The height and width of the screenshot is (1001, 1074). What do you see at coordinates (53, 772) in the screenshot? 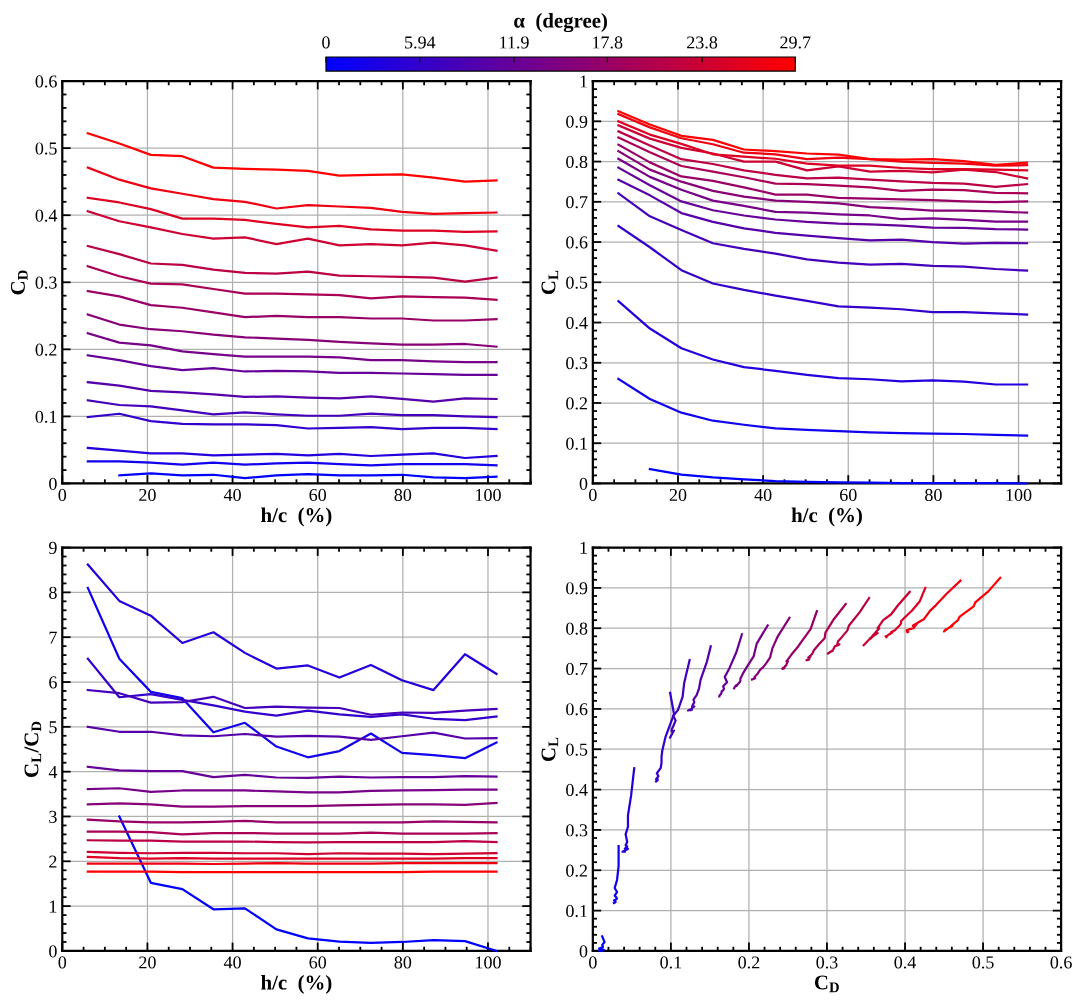
I see `y-tick-label: 4` at bounding box center [53, 772].